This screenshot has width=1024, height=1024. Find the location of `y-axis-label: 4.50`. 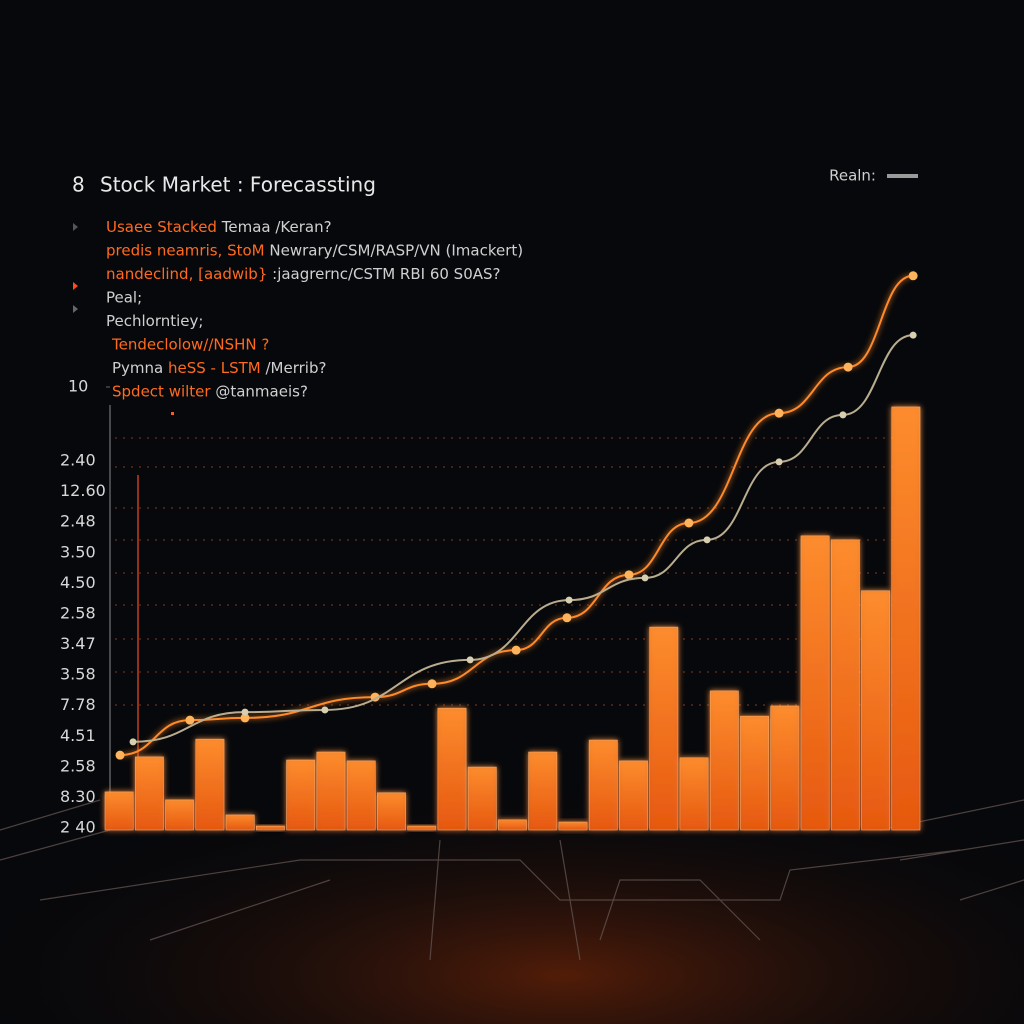

y-axis-label: 4.50 is located at coordinates (78, 582).